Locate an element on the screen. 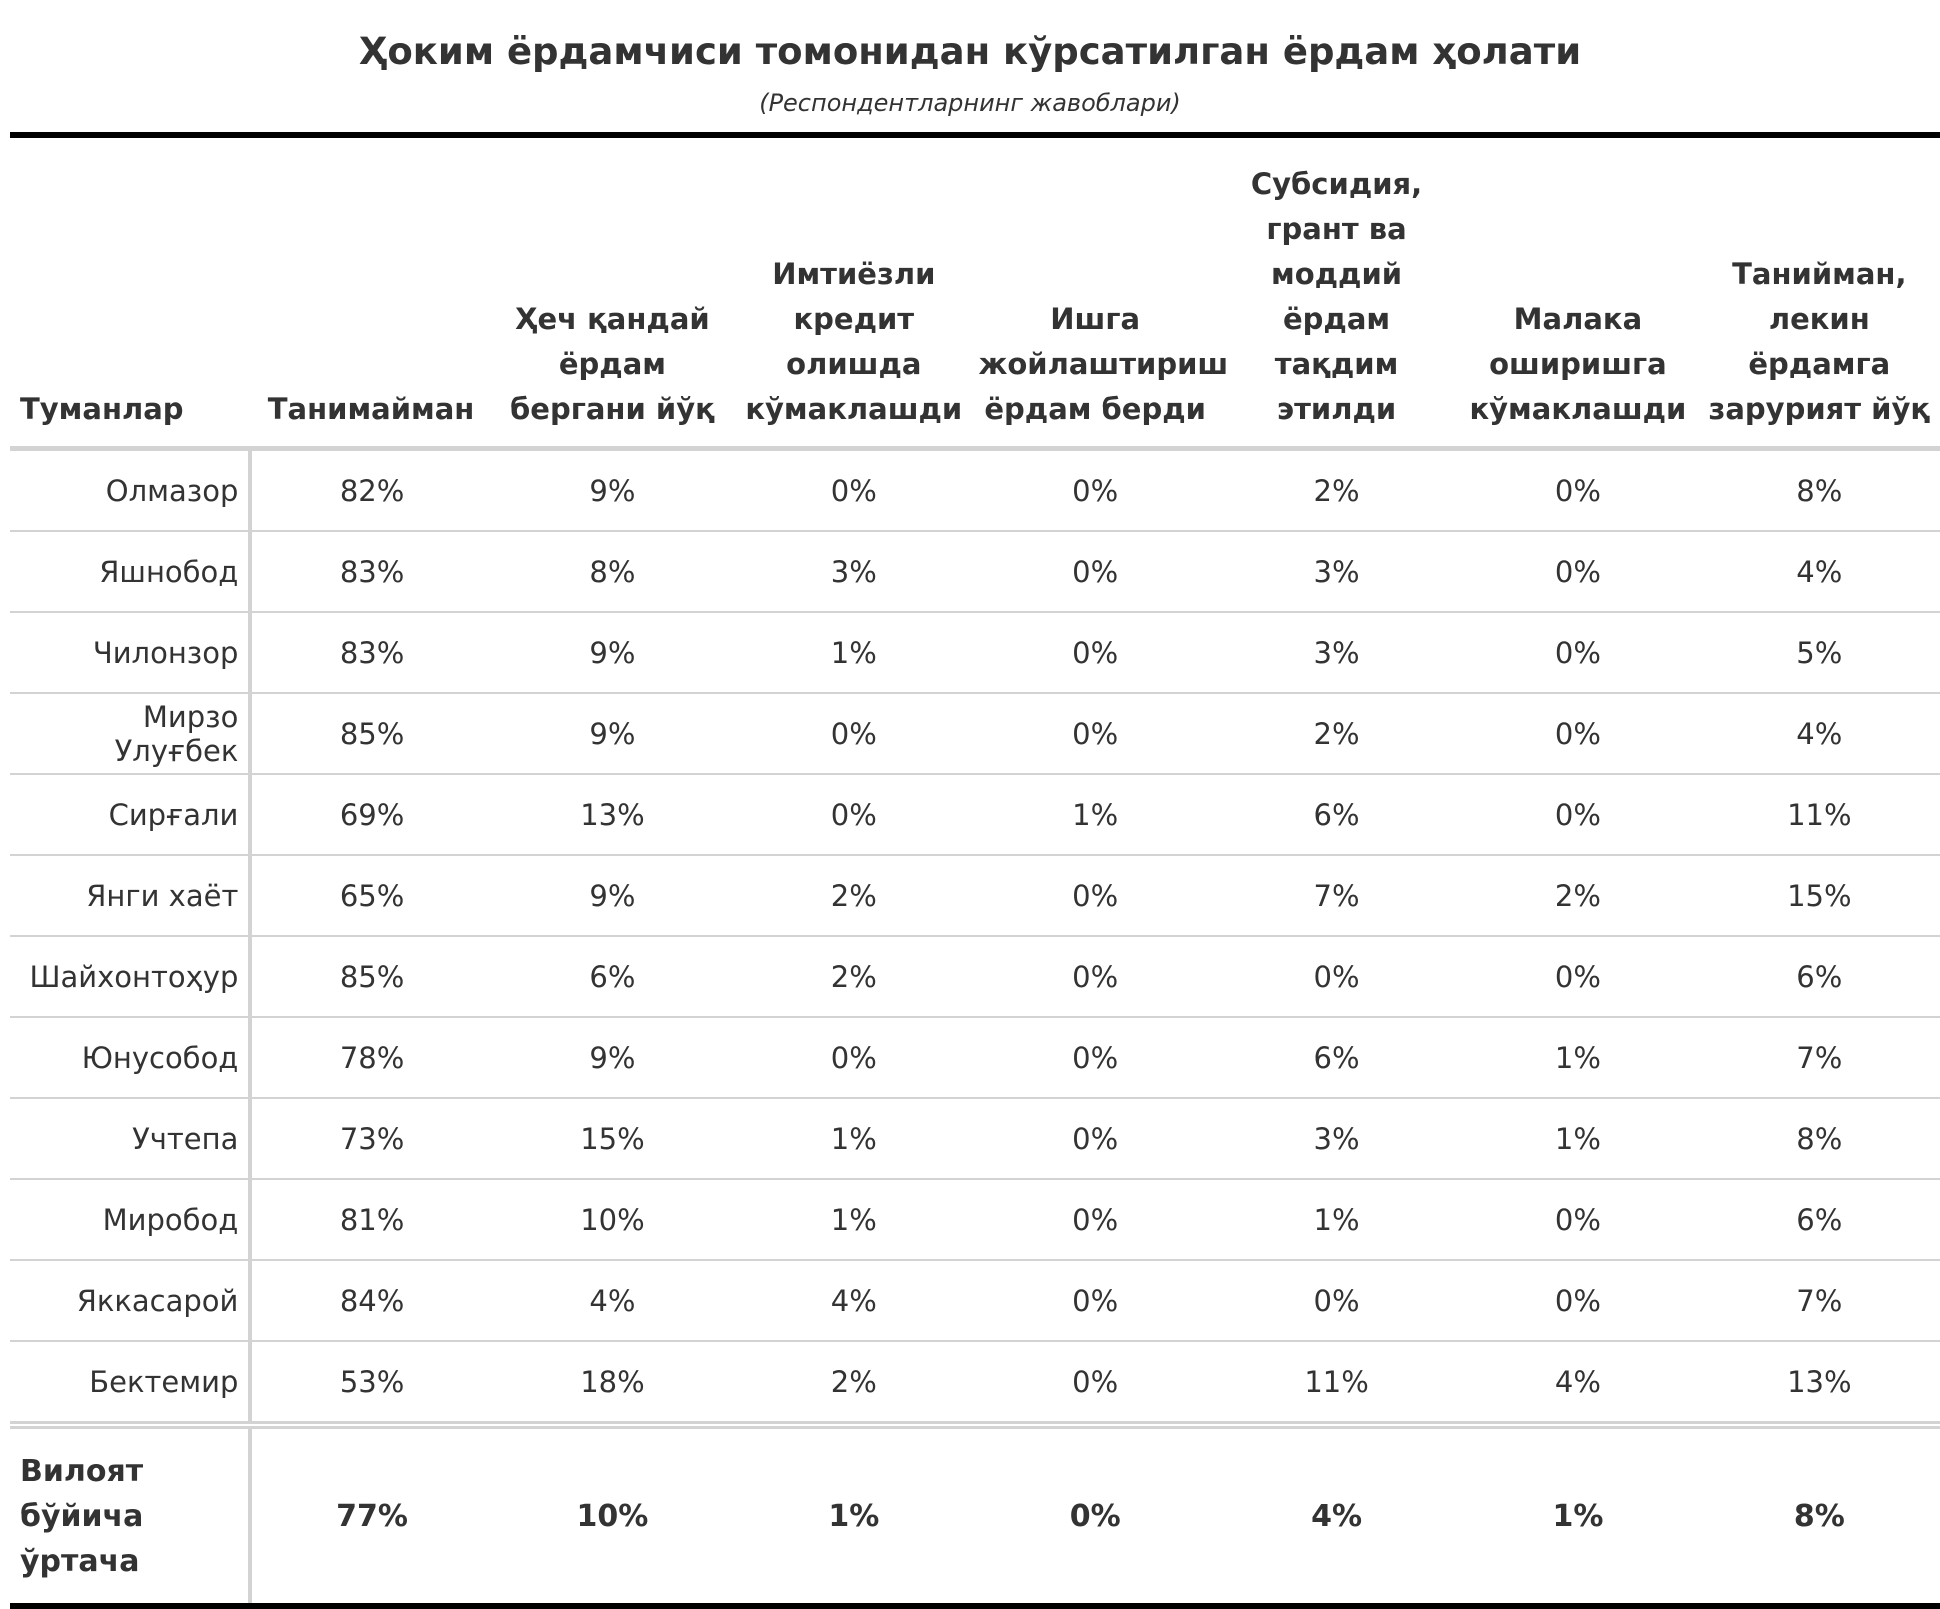 The width and height of the screenshot is (1940, 1609). column-header: Туманлар is located at coordinates (130, 294).